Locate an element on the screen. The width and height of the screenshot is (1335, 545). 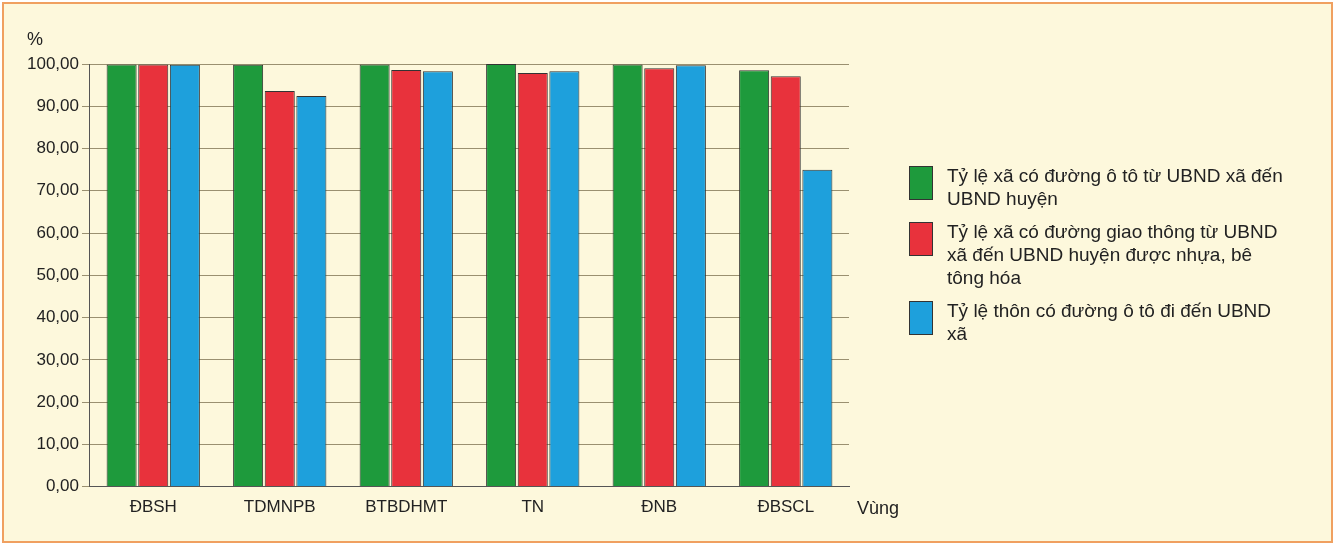
y-tick-label: 70,00 is located at coordinates (57, 190).